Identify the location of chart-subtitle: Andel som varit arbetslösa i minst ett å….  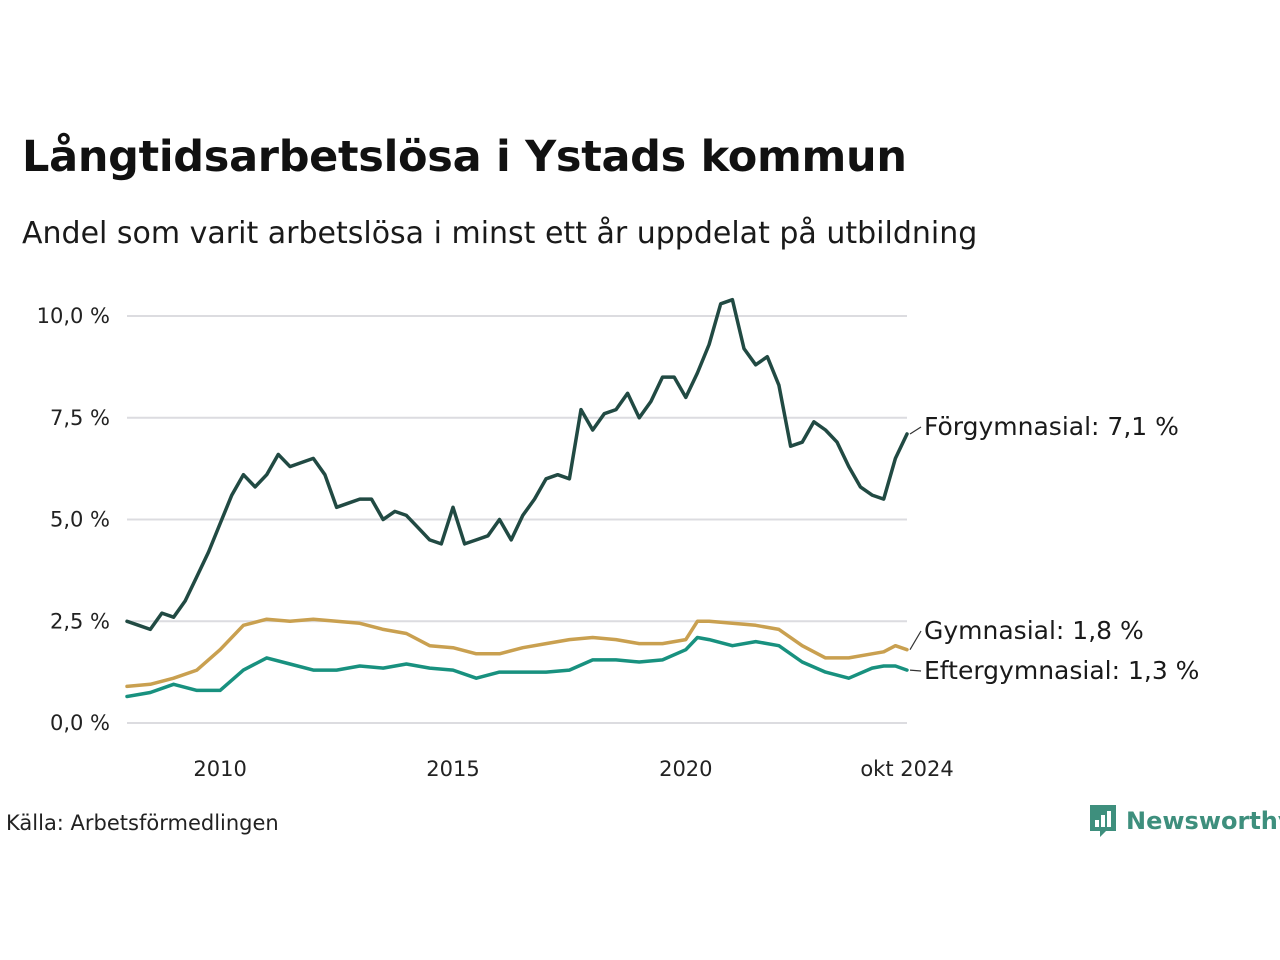
(500, 233).